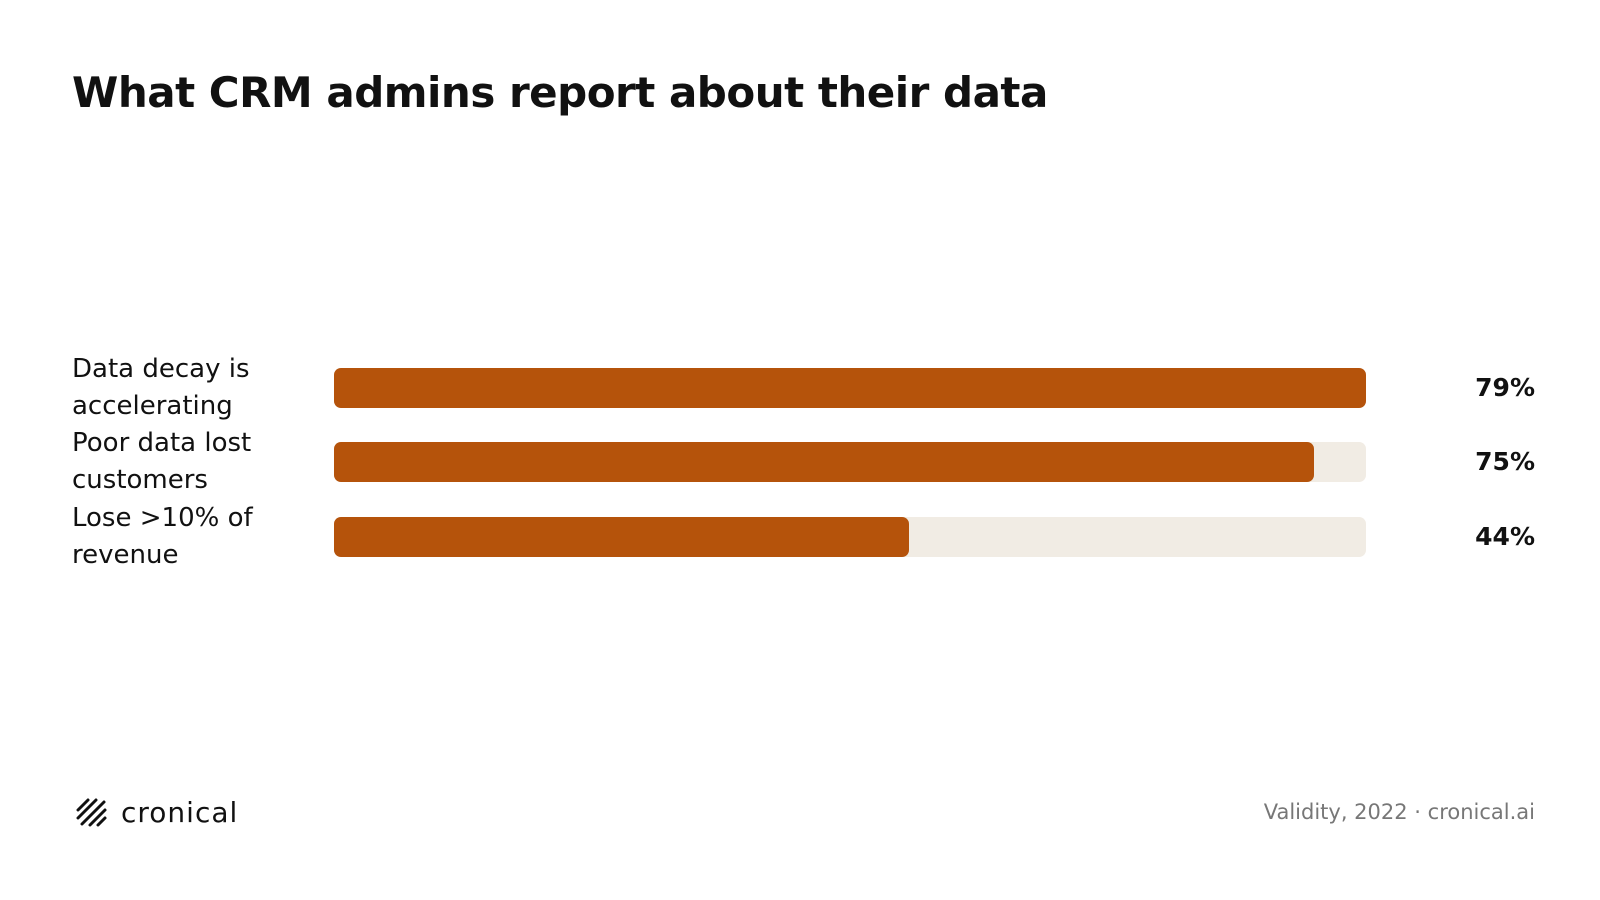 The height and width of the screenshot is (900, 1600). What do you see at coordinates (560, 92) in the screenshot?
I see `chart-title: What CRM admins report about their data` at bounding box center [560, 92].